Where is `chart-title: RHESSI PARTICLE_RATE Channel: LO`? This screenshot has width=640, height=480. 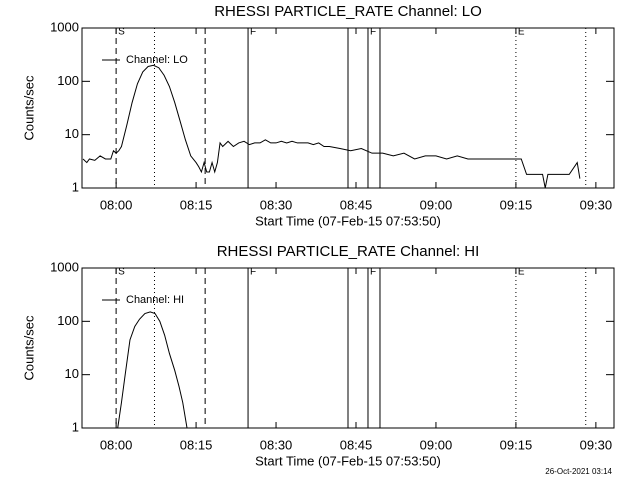 chart-title: RHESSI PARTICLE_RATE Channel: LO is located at coordinates (348, 11).